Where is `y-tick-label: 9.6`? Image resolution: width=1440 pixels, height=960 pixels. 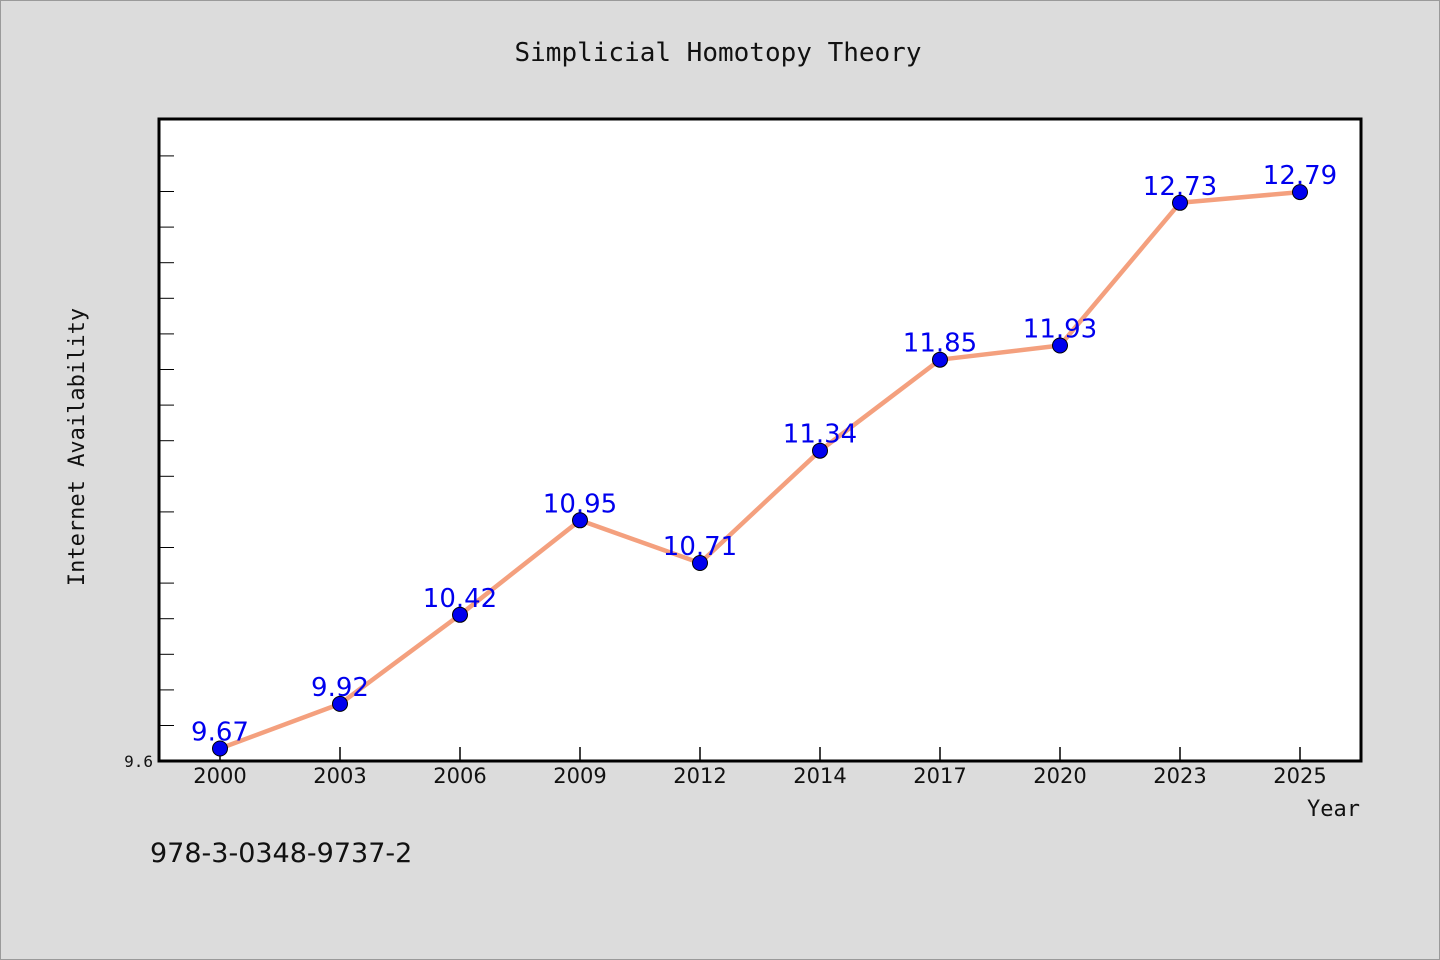
y-tick-label: 9.6 is located at coordinates (138, 761).